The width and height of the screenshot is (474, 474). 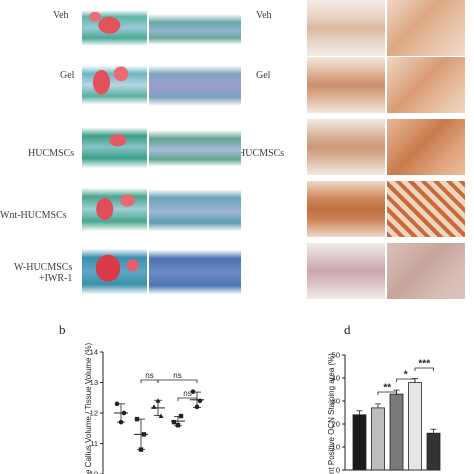 I want to click on right-row-label-hucmscs: HUCMSCs, so click(x=261, y=153).